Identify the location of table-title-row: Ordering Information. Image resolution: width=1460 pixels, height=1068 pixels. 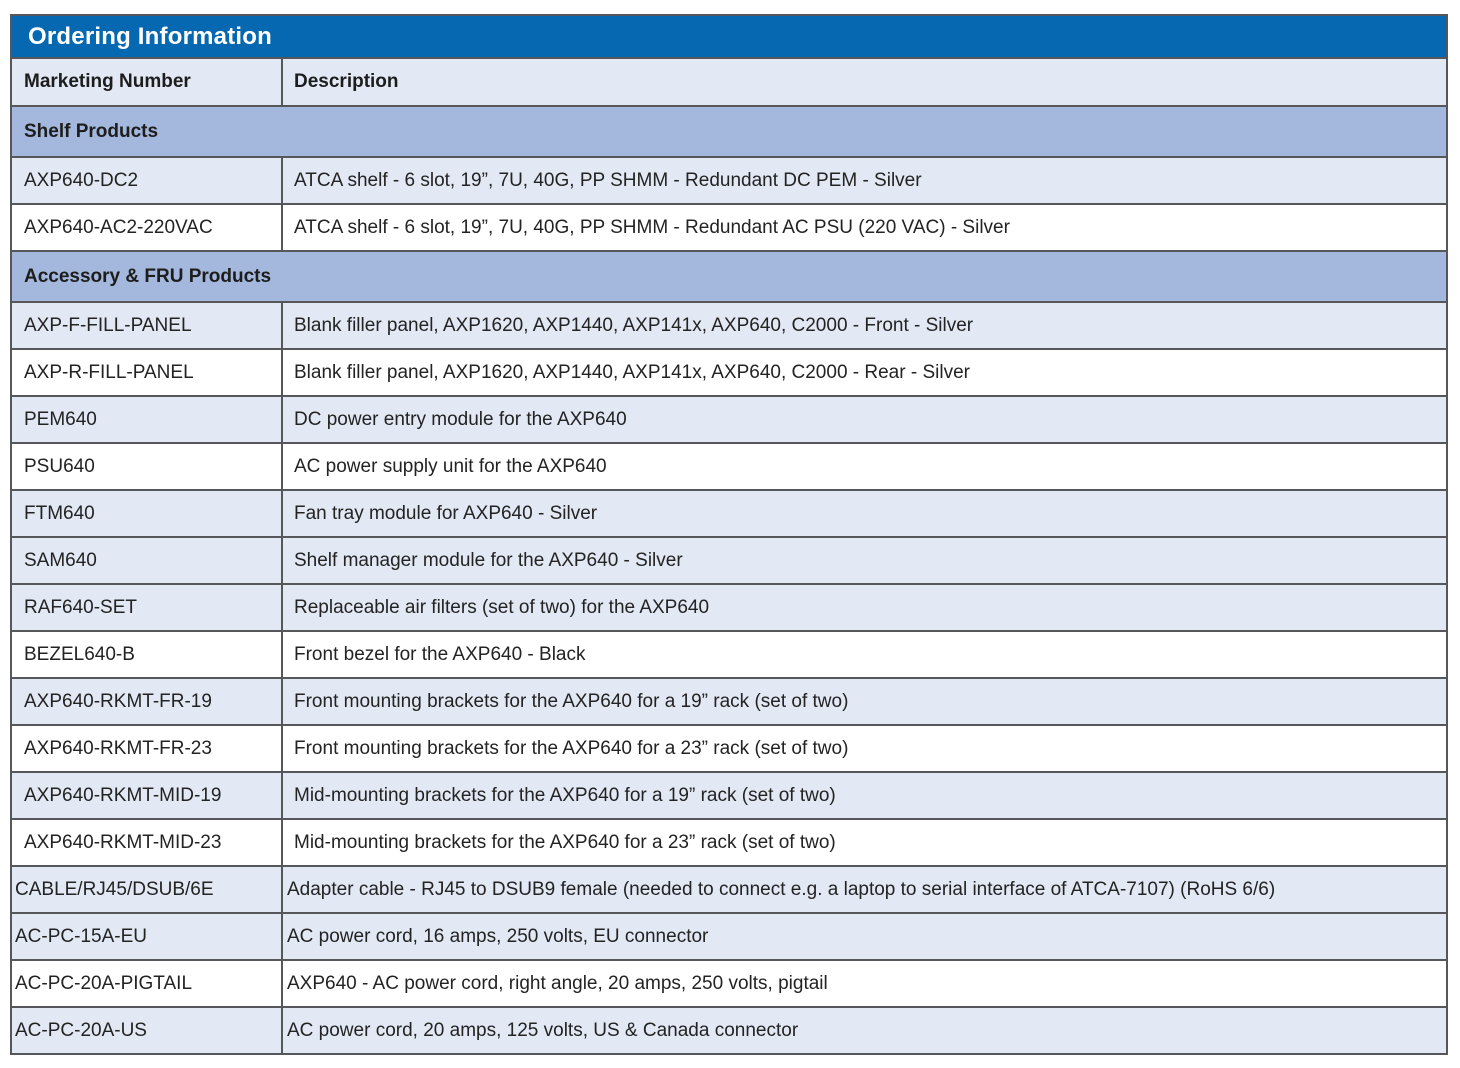
(729, 36).